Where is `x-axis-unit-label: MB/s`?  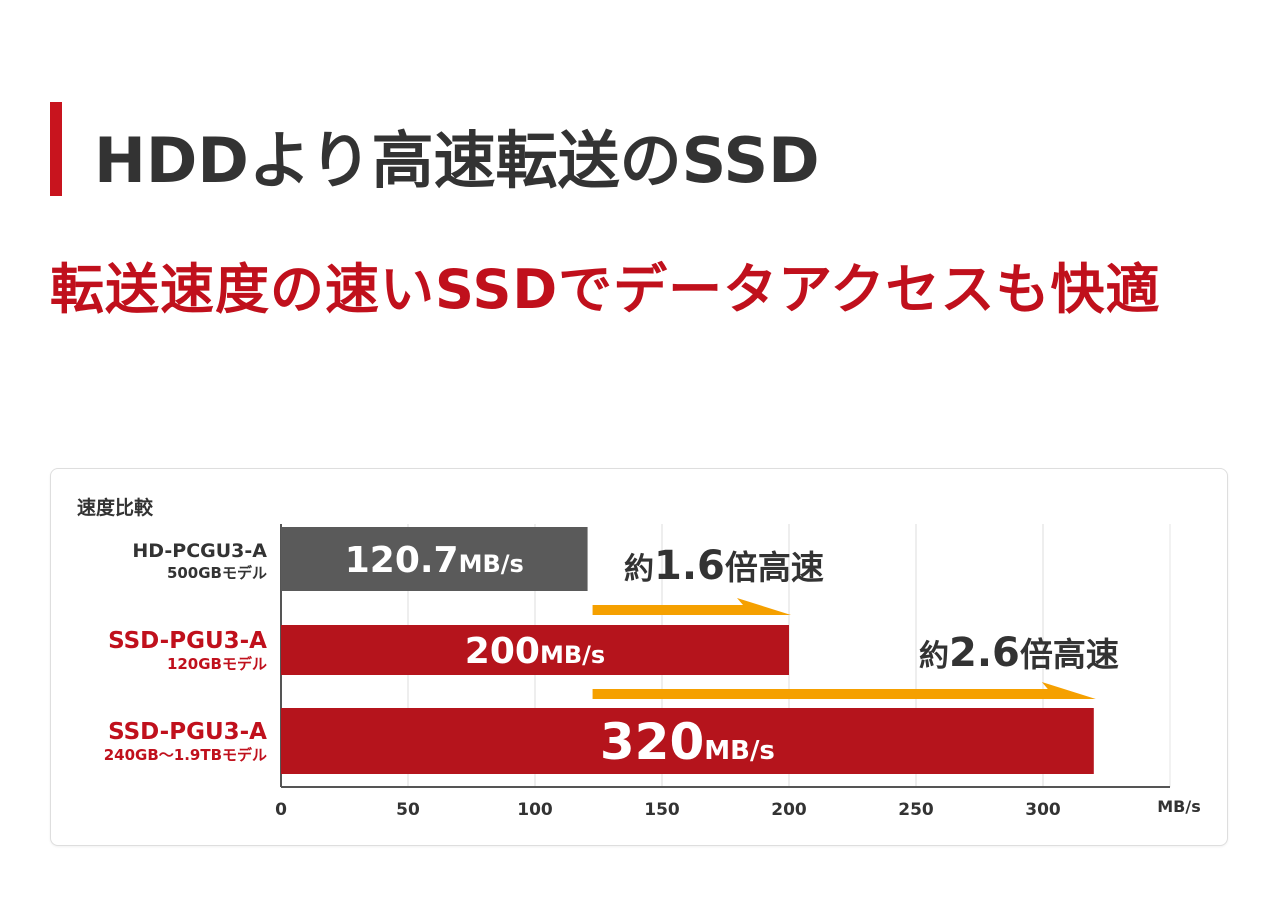
x-axis-unit-label: MB/s is located at coordinates (1178, 806).